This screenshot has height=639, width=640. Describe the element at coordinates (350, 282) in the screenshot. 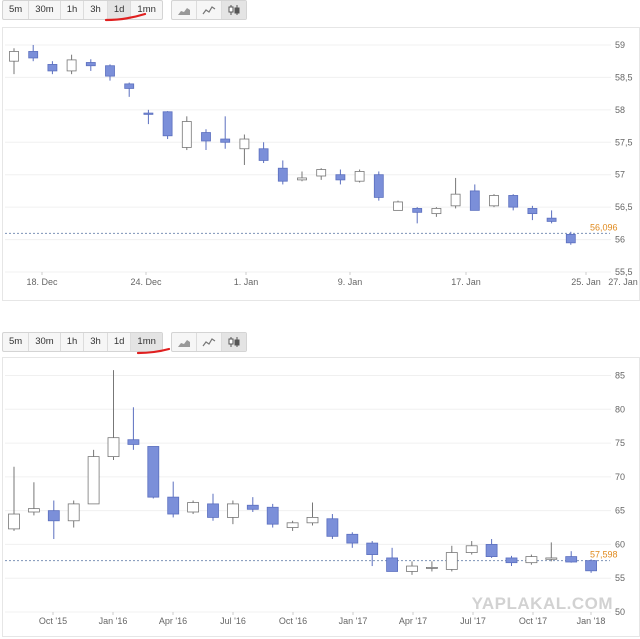

I see `x-tick-label: 9. Jan` at that location.